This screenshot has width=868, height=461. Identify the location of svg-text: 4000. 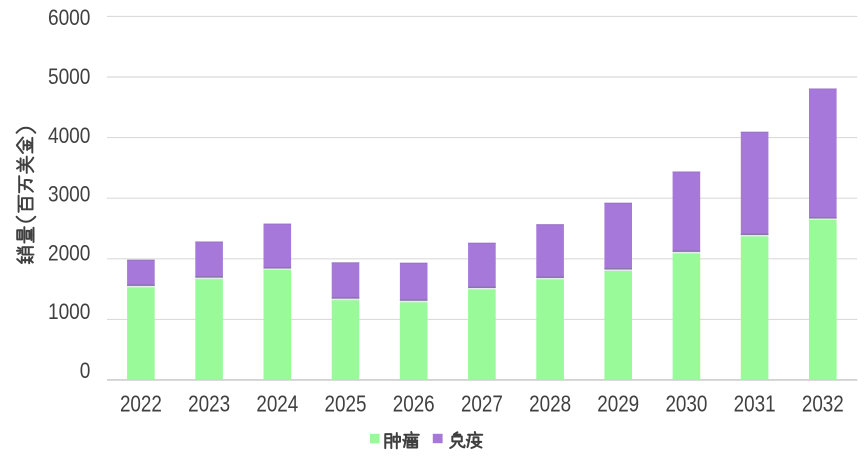
(69, 136).